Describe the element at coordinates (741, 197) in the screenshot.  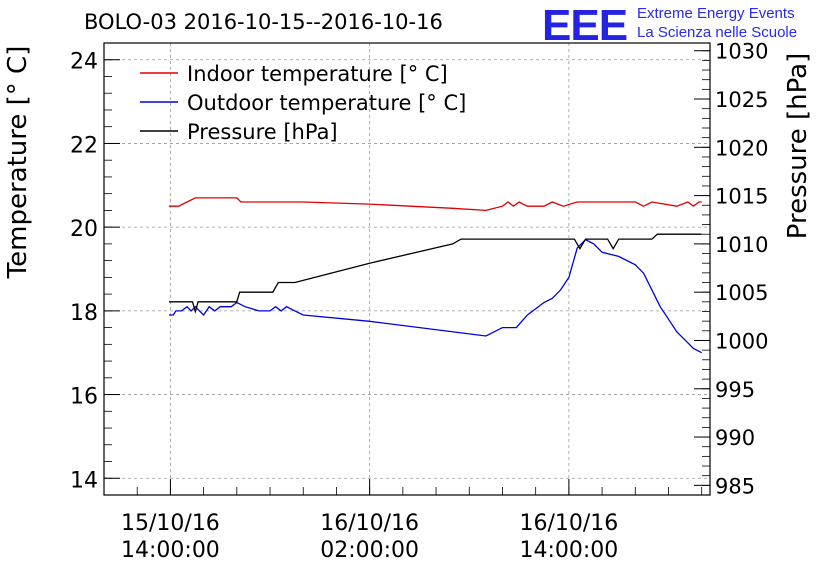
I see `y-tick-label-right: 1015` at that location.